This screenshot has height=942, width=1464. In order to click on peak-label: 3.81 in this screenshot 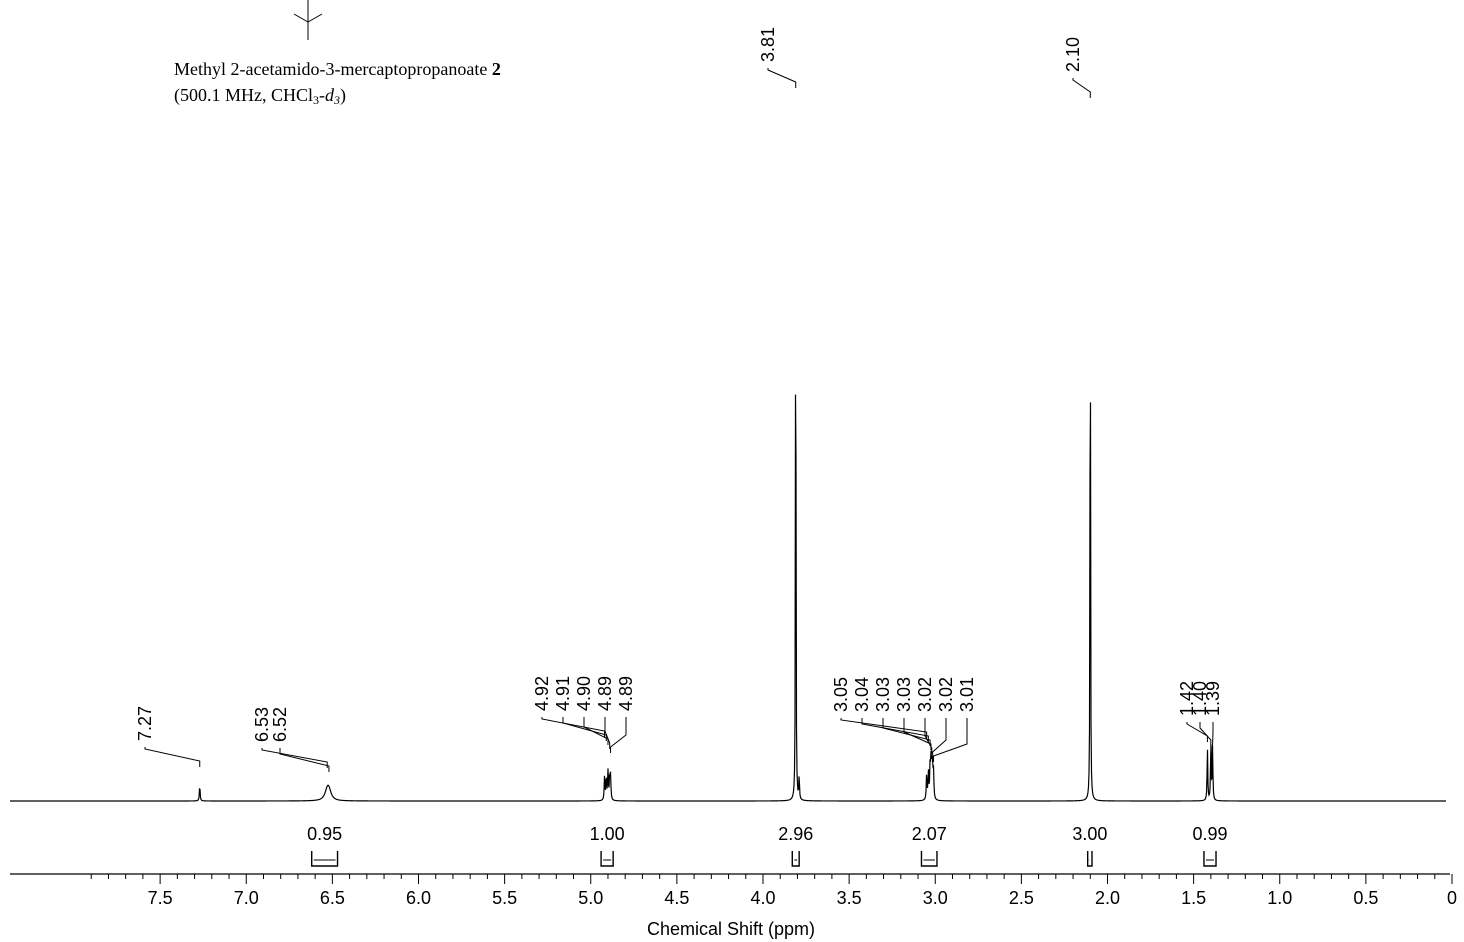, I will do `click(768, 44)`.